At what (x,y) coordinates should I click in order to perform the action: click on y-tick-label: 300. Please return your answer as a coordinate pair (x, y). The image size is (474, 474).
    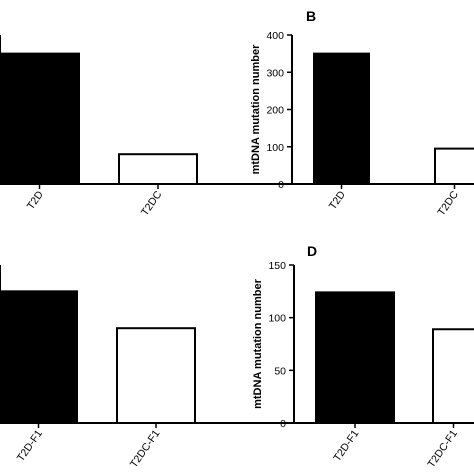
    Looking at the image, I should click on (275, 73).